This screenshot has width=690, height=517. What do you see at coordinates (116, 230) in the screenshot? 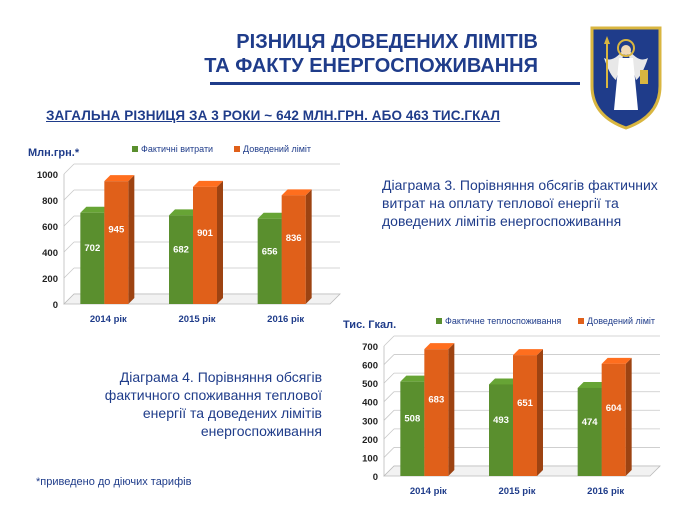
I see `data-label-1-0: 945` at bounding box center [116, 230].